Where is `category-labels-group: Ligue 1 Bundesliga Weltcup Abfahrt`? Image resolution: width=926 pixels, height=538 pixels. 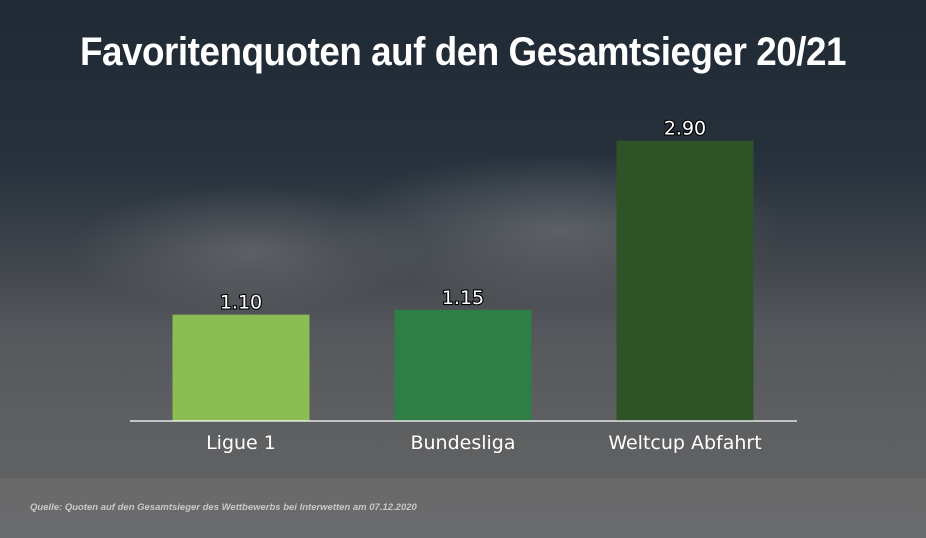 category-labels-group: Ligue 1 Bundesliga Weltcup Abfahrt is located at coordinates (484, 443).